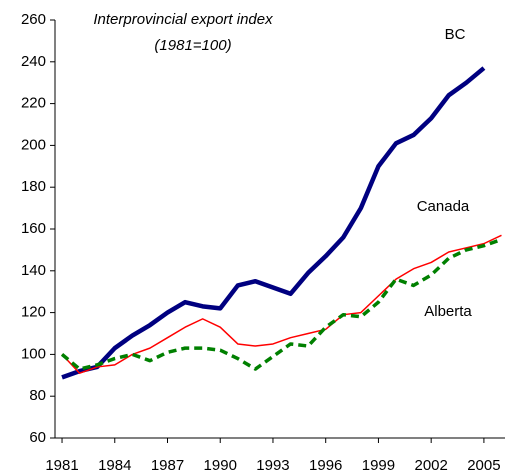 The image size is (508, 475). I want to click on x-tick-label: 2002, so click(430, 465).